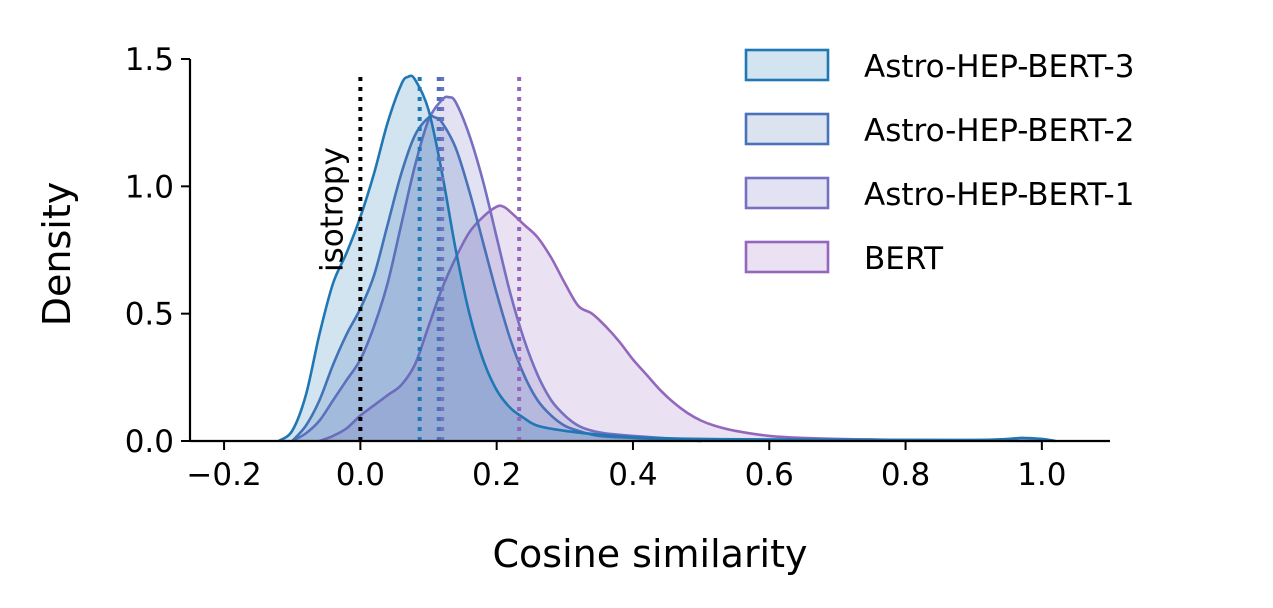 This screenshot has height=608, width=1273. Describe the element at coordinates (360, 475) in the screenshot. I see `x-tick-label: 0.0` at that location.